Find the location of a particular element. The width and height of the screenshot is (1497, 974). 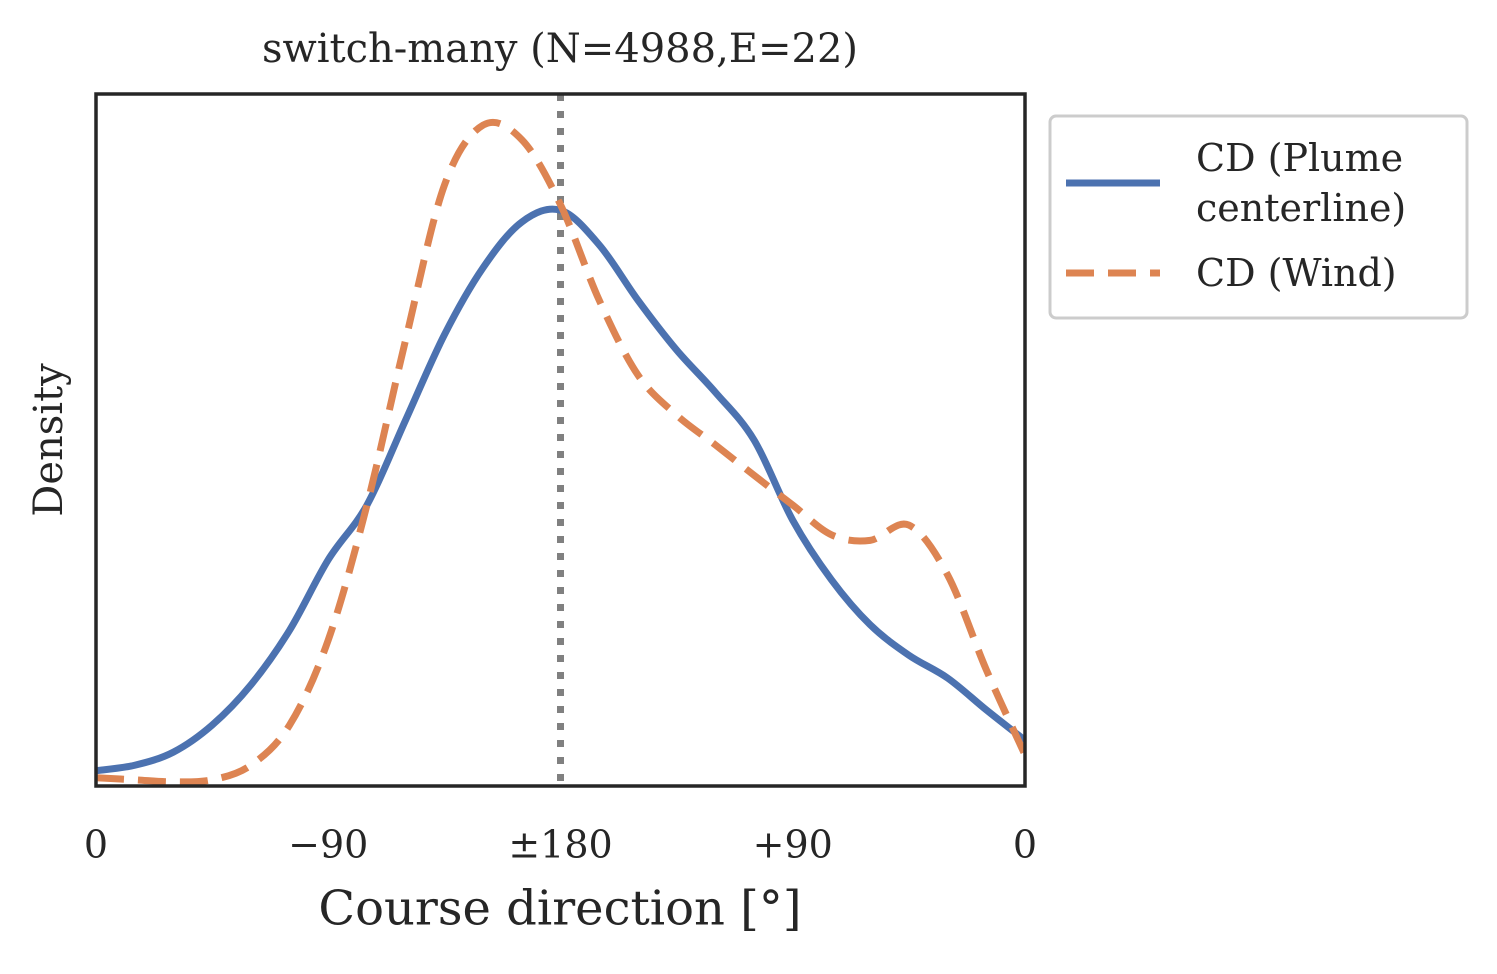

y-axis-label: Density is located at coordinates (49, 440).